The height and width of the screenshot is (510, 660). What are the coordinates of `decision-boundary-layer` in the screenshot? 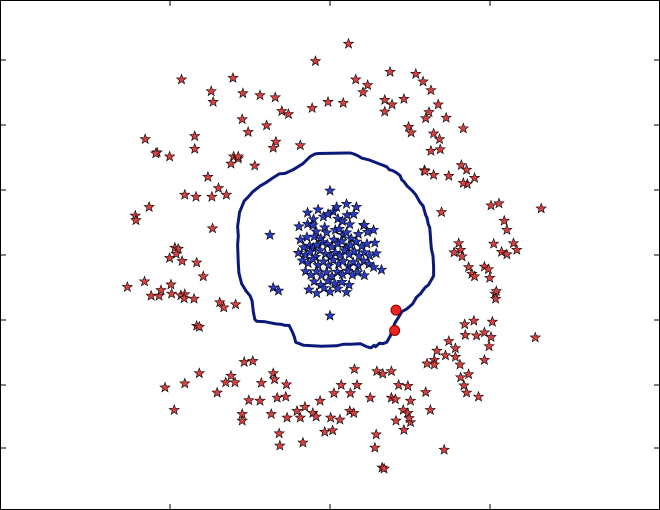 It's located at (336, 250).